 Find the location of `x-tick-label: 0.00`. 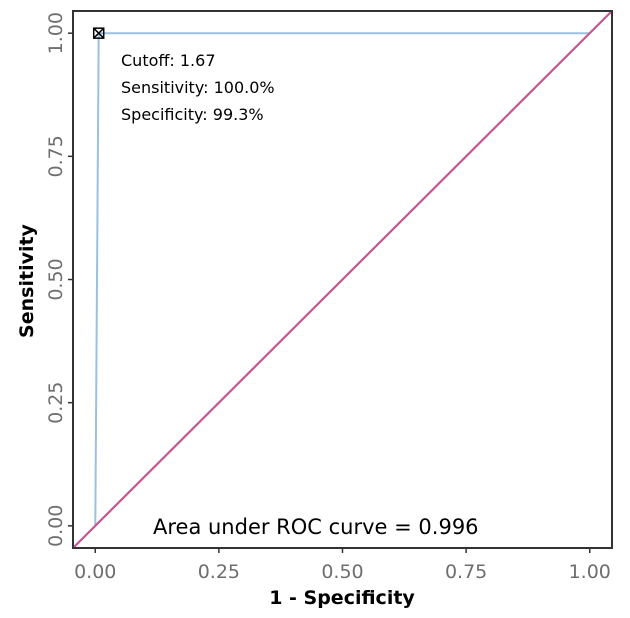

x-tick-label: 0.00 is located at coordinates (95, 572).